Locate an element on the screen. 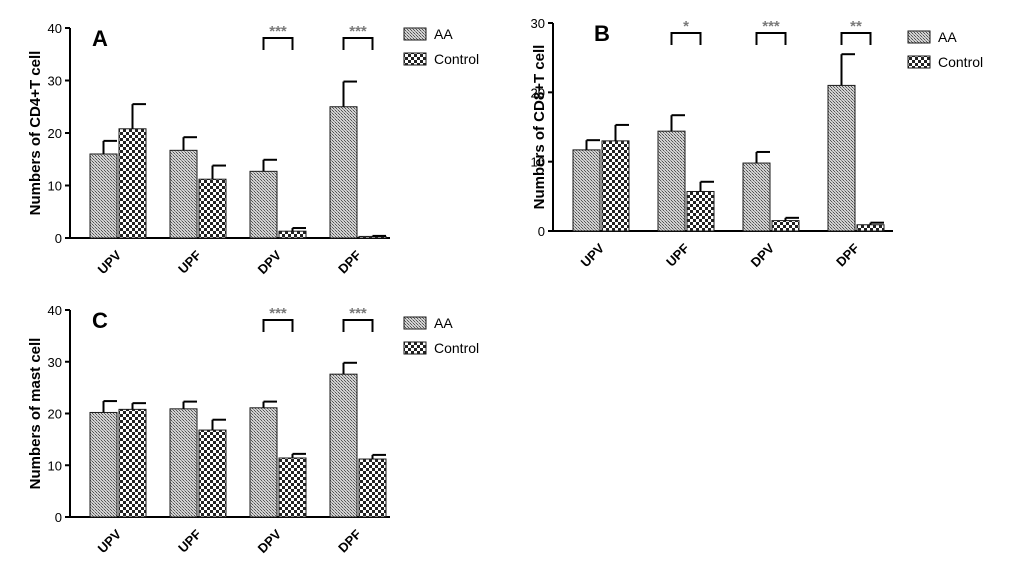 The width and height of the screenshot is (1024, 578). significance-label: * is located at coordinates (686, 26).